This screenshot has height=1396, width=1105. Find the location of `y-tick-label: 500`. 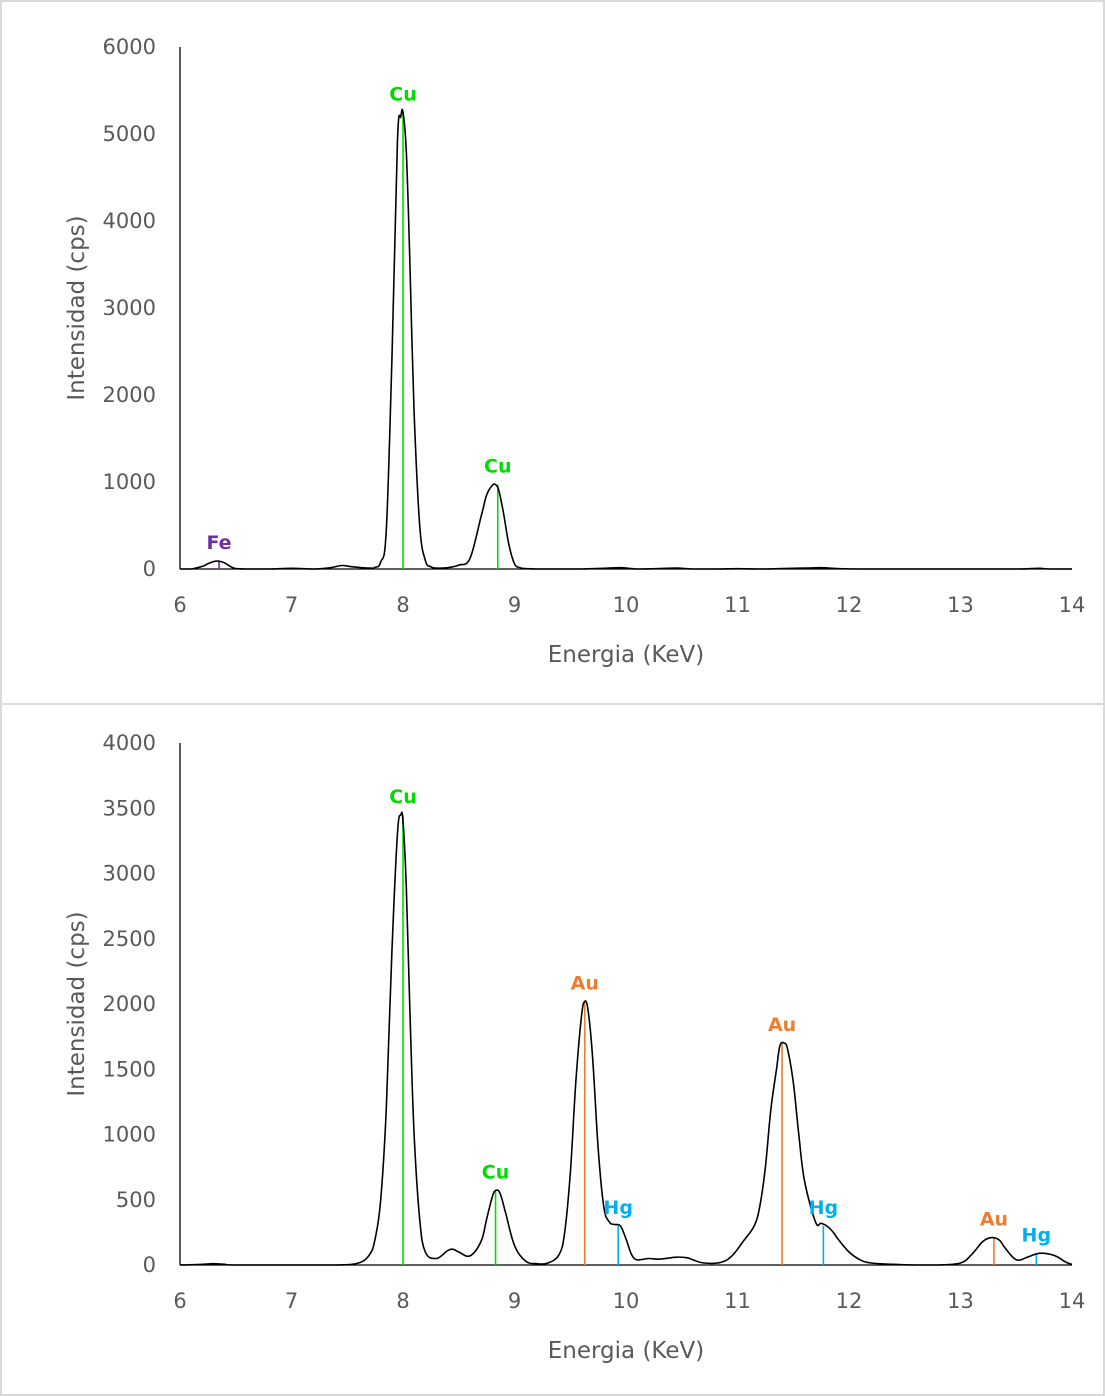

y-tick-label: 500 is located at coordinates (136, 1200).